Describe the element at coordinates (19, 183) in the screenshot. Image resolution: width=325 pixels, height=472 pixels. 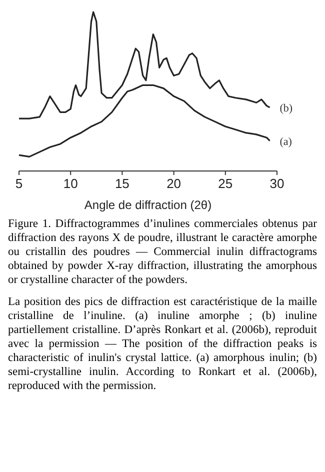
I see `x-tick-label: 5` at that location.